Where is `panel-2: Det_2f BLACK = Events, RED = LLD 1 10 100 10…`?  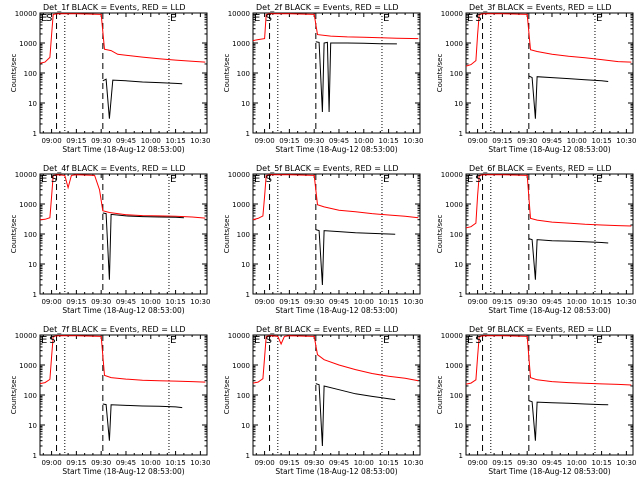 panel-2: Det_2f BLACK = Events, RED = LLD 1 10 100 10… is located at coordinates (323, 78).